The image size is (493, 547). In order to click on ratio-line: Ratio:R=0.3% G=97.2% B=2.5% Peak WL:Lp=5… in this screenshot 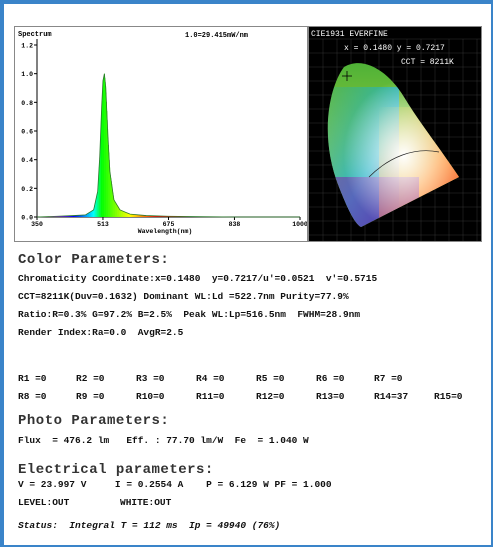, I will do `click(189, 314)`.